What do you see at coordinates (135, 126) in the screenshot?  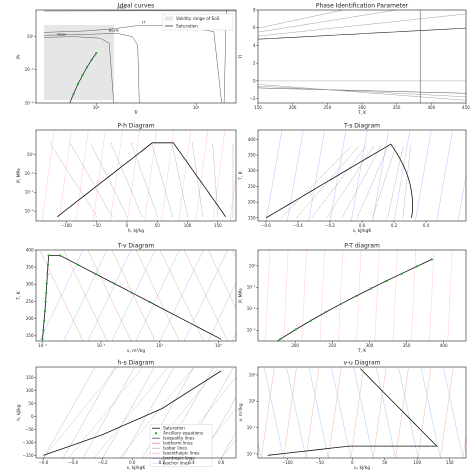 I see `chart-title: P-h Diagram` at bounding box center [135, 126].